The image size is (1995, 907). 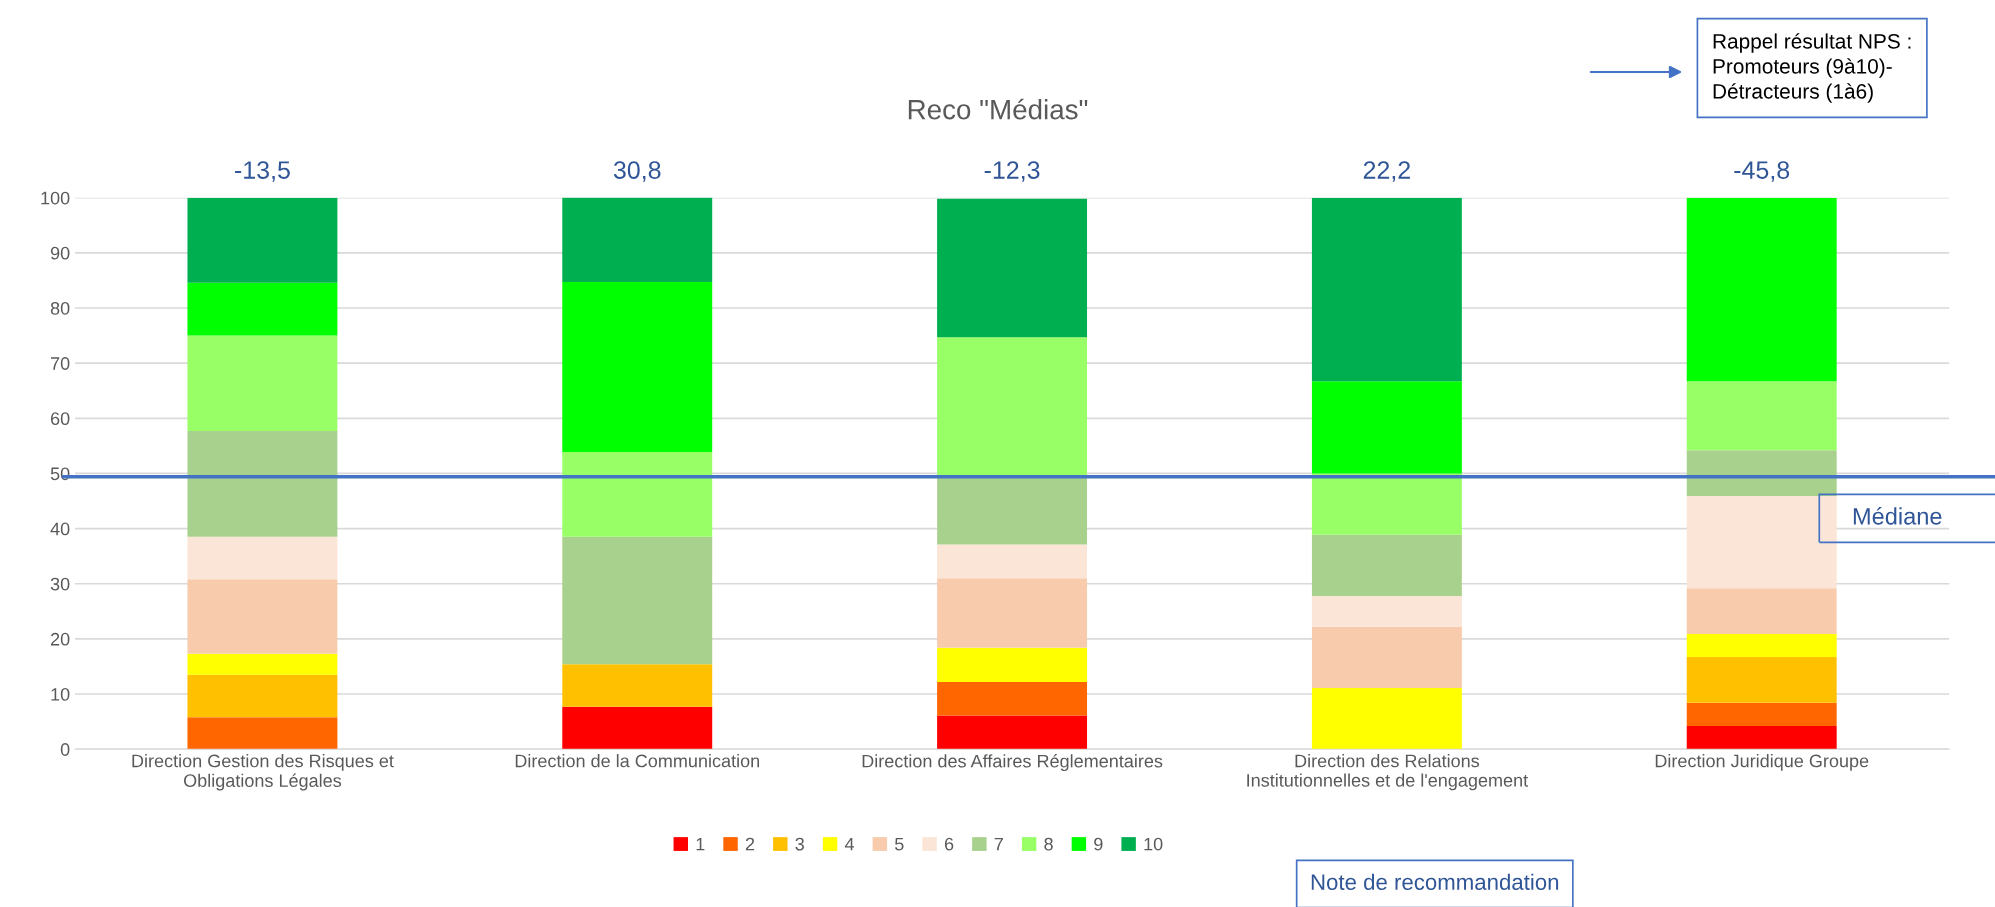 I want to click on legend-label: 7, so click(x=998, y=844).